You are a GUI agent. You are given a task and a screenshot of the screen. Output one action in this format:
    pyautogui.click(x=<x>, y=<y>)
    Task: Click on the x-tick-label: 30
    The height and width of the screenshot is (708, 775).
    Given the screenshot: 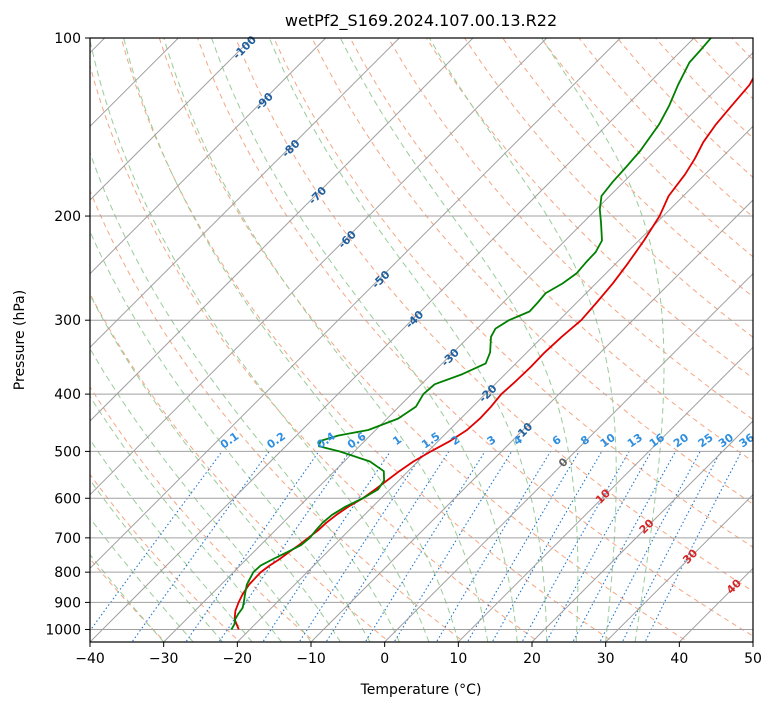 What is the action you would take?
    pyautogui.click(x=606, y=659)
    